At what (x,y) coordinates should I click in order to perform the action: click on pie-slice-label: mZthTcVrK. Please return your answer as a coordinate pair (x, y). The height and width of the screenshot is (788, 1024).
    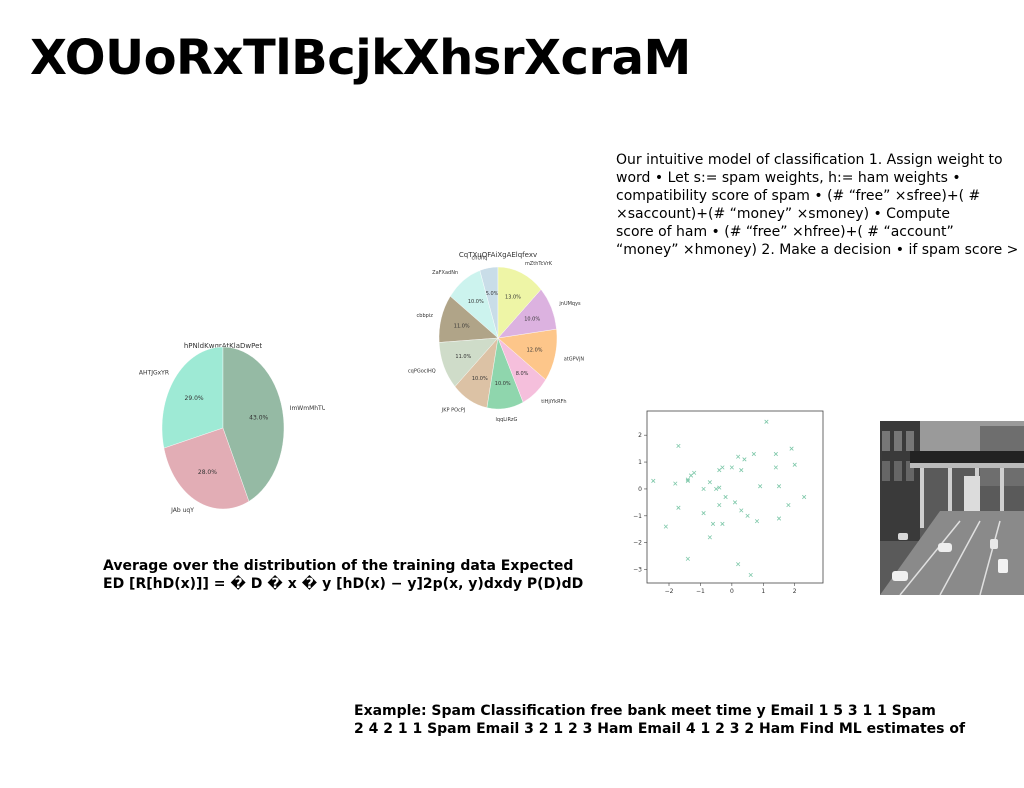
    Looking at the image, I should click on (539, 264).